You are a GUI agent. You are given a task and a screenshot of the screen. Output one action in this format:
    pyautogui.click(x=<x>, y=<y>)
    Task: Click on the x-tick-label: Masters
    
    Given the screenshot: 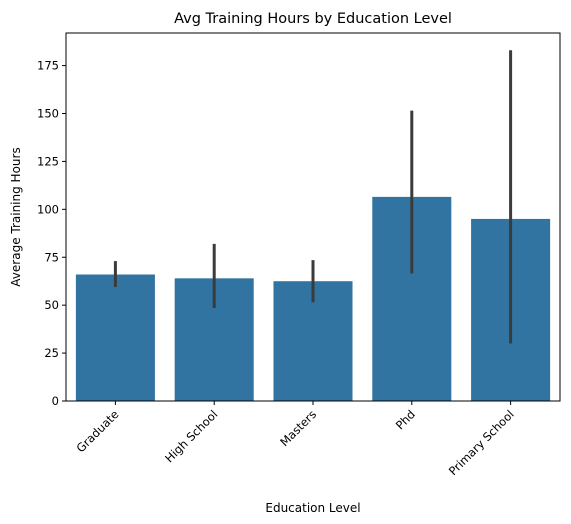 What is the action you would take?
    pyautogui.click(x=298, y=428)
    